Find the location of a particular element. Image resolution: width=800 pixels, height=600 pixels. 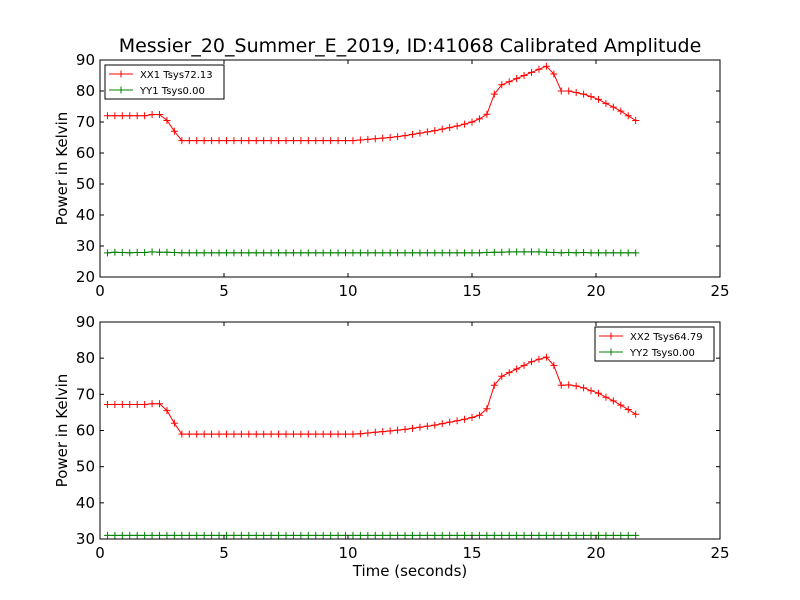

y-tick-label: 70 is located at coordinates (85, 122).